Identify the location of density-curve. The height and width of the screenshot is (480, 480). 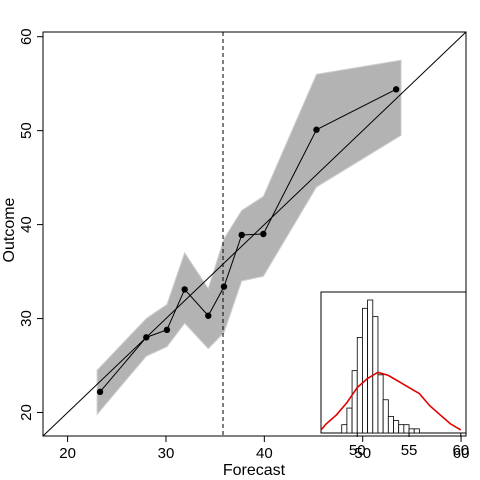
(391, 401).